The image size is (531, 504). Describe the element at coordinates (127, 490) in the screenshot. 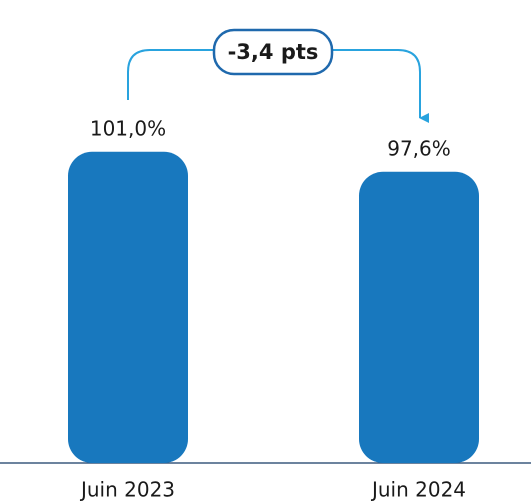

I see `x-tick-label: Juin 2023` at that location.